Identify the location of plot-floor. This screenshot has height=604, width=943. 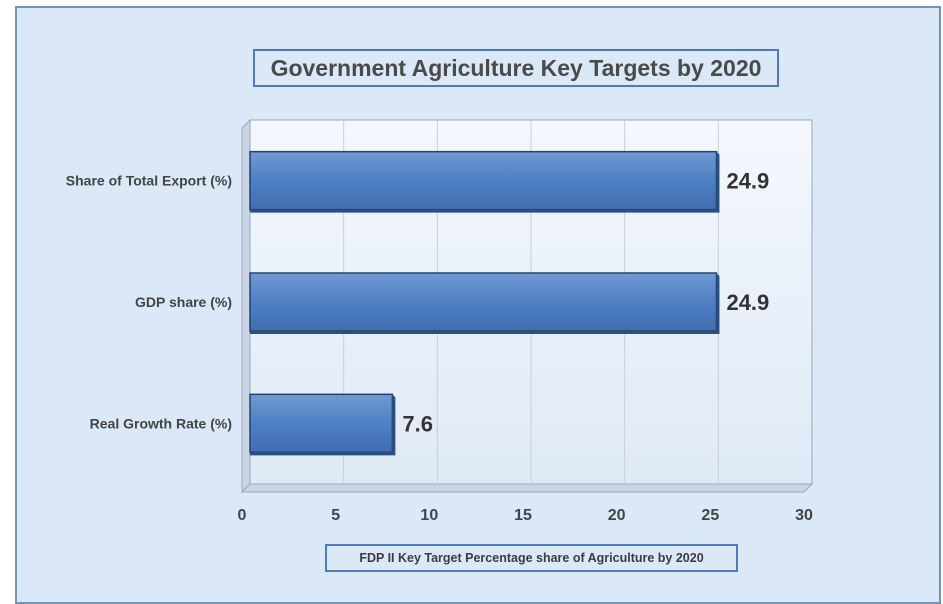
(527, 488).